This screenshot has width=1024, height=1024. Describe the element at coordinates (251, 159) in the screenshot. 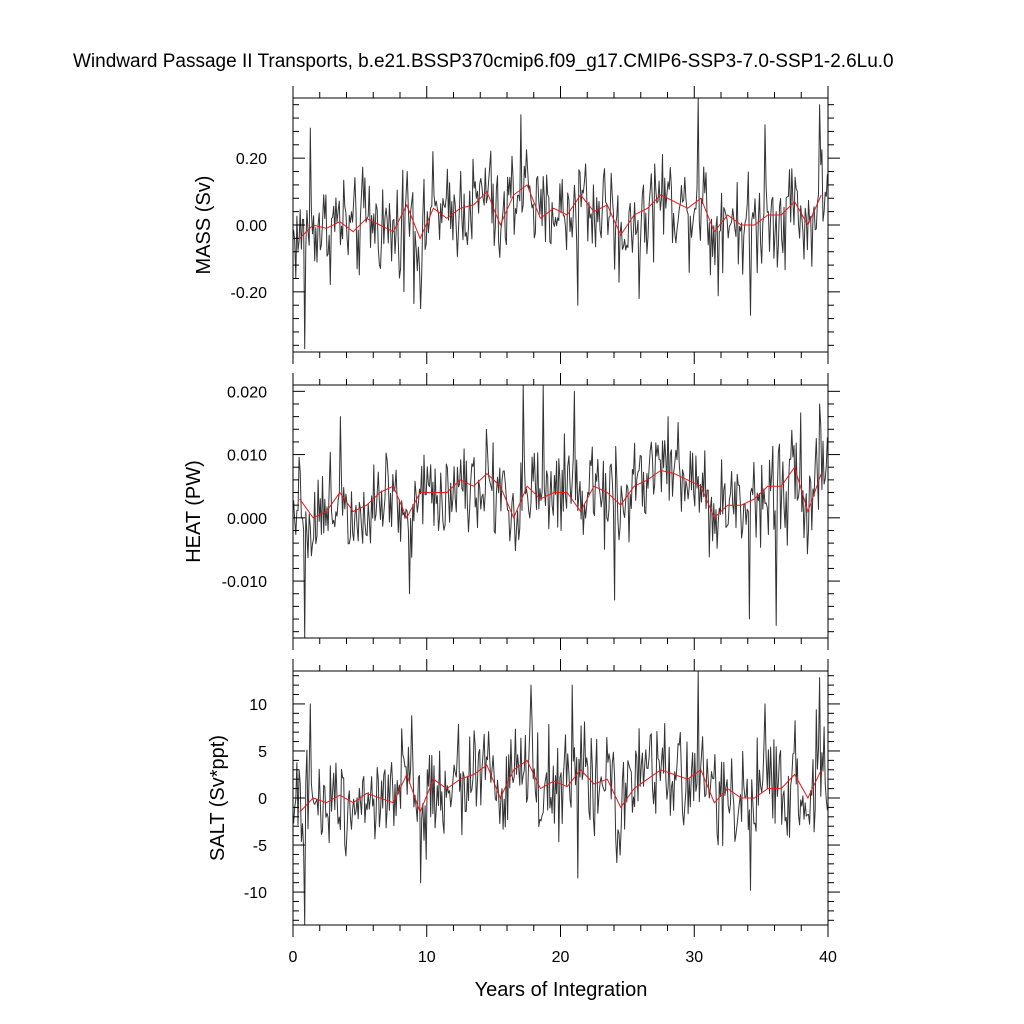

I see `y-tick-label: 0.20` at that location.